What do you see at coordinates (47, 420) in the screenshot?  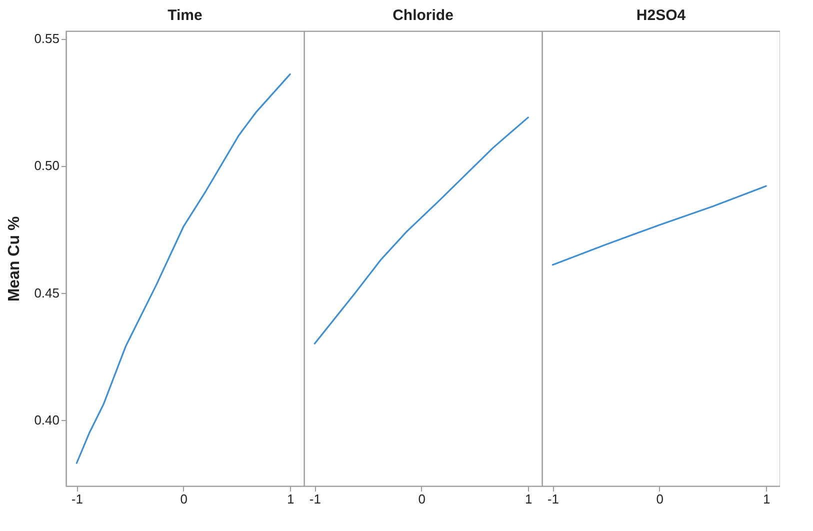 I see `y-tick-label: 0.40` at bounding box center [47, 420].